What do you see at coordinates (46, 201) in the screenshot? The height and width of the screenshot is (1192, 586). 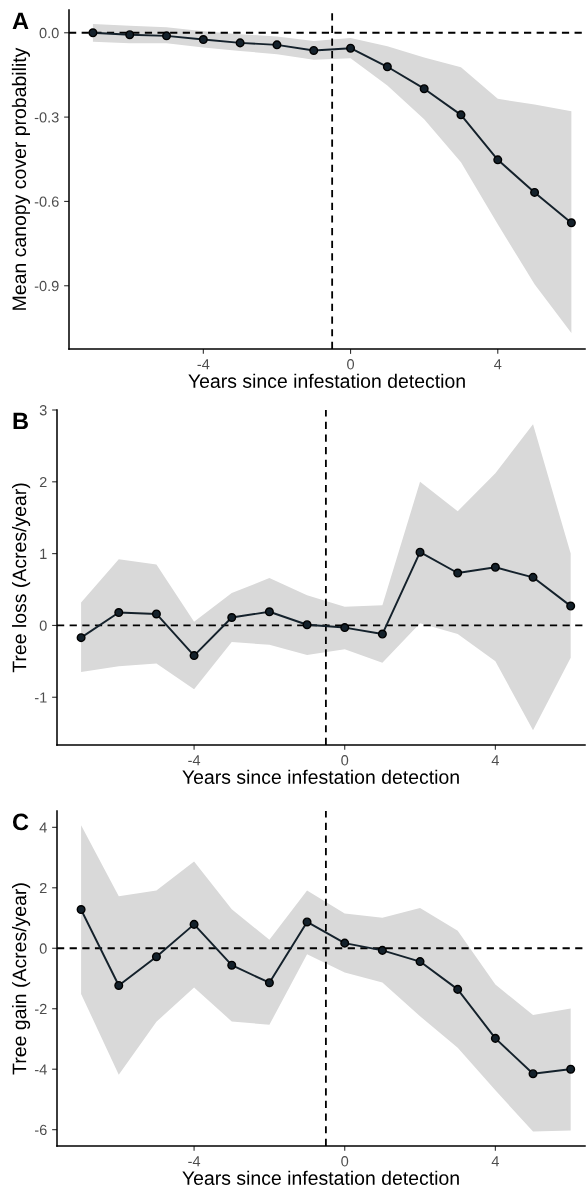 I see `y-tick-label: -0.6` at bounding box center [46, 201].